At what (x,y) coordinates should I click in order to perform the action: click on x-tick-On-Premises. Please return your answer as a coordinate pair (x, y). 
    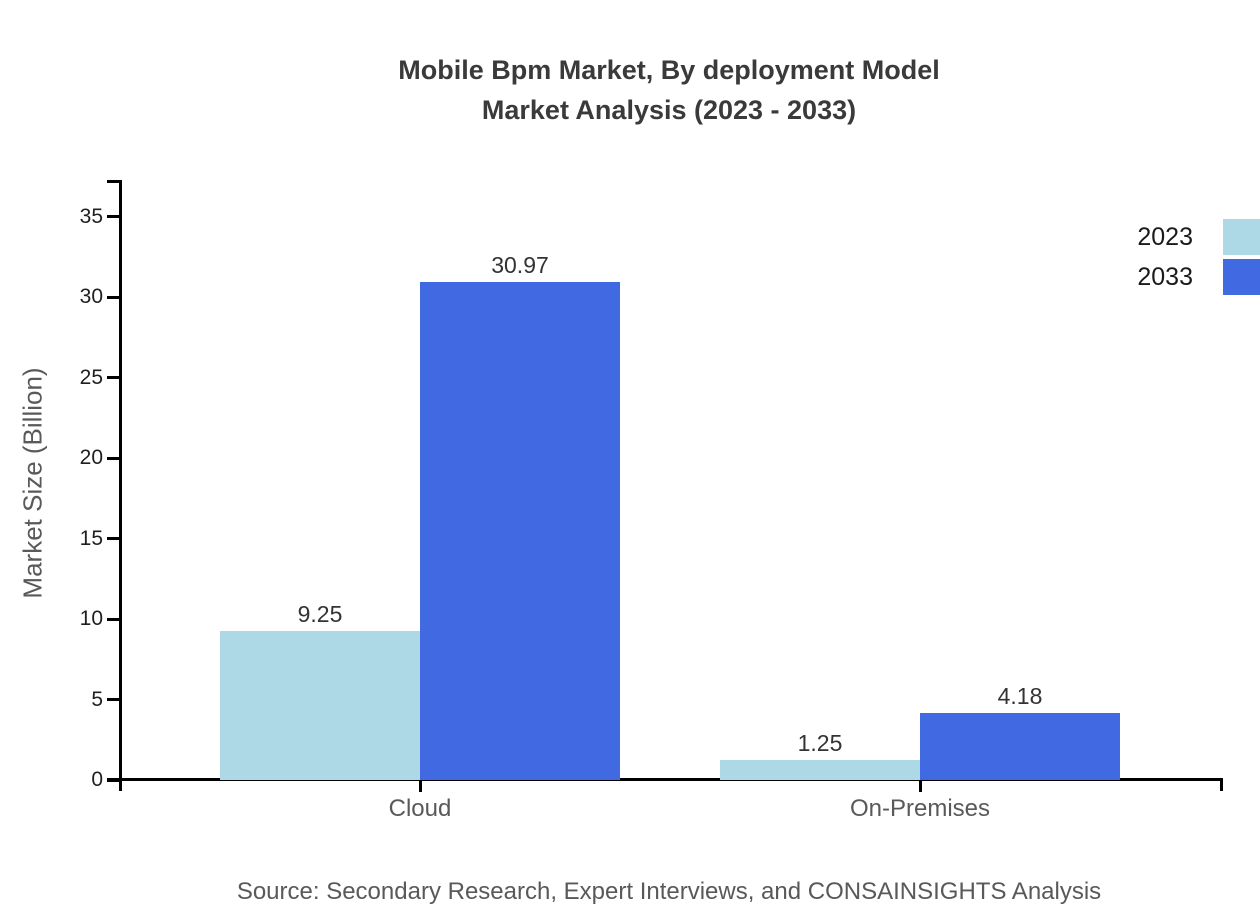
    Looking at the image, I should click on (920, 786).